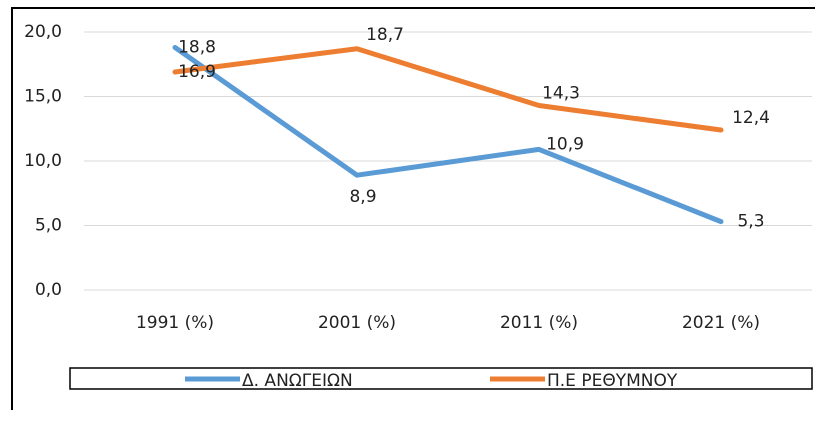 This screenshot has width=820, height=421. Describe the element at coordinates (721, 323) in the screenshot. I see `x-tick-label: 2021 (%)` at that location.